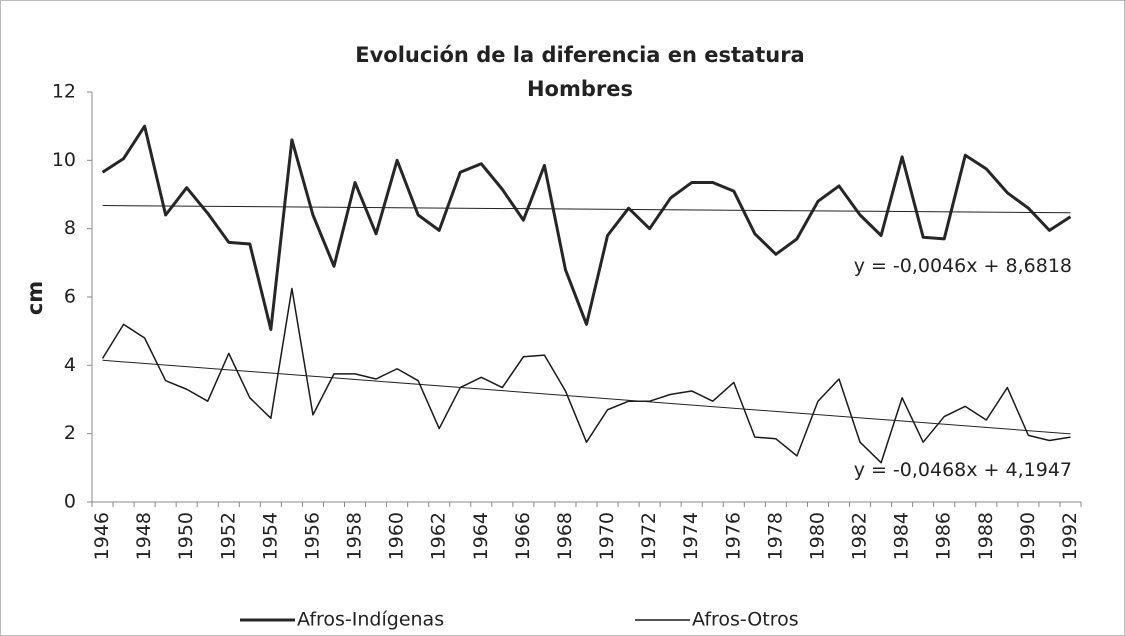 The image size is (1125, 636). I want to click on x-tick-label: 1950, so click(186, 536).